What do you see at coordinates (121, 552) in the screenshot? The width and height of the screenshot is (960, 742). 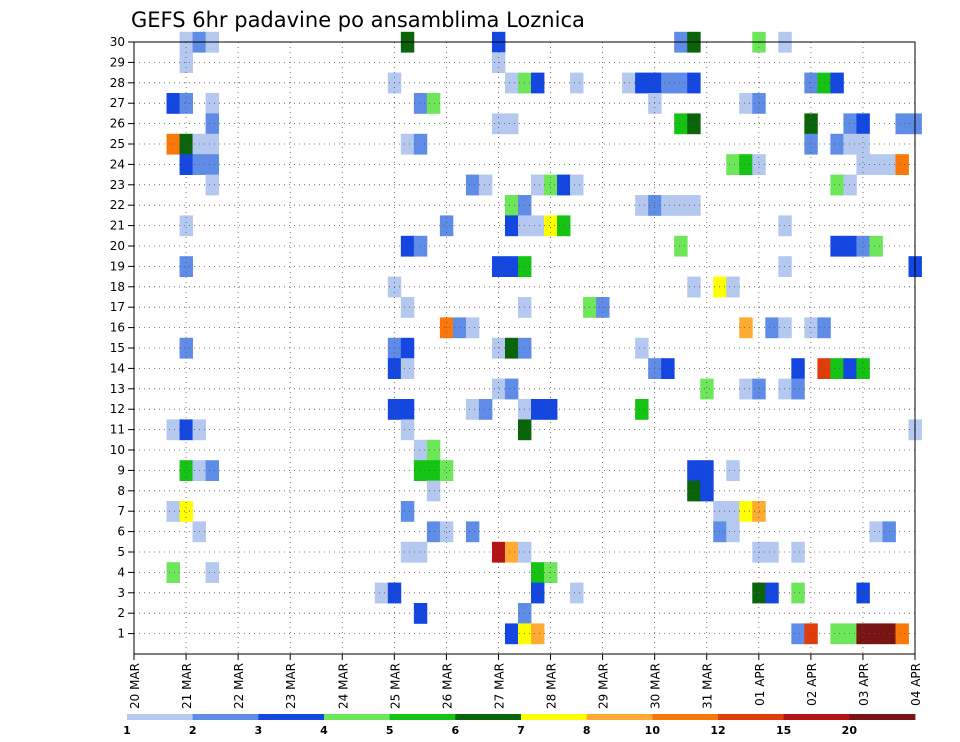 I see `y-tick-label: 5` at bounding box center [121, 552].